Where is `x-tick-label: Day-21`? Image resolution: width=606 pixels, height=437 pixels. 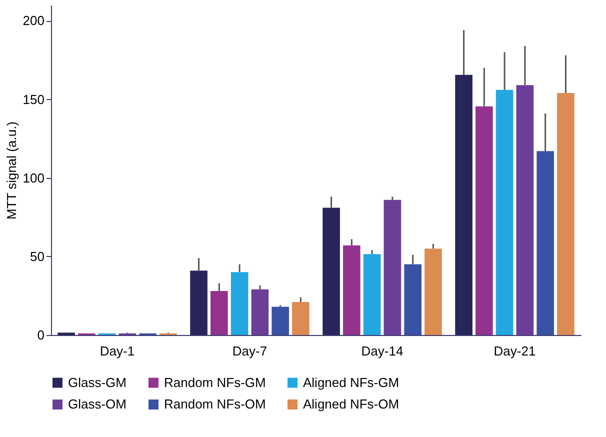
x-tick-label: Day-21 is located at coordinates (515, 351).